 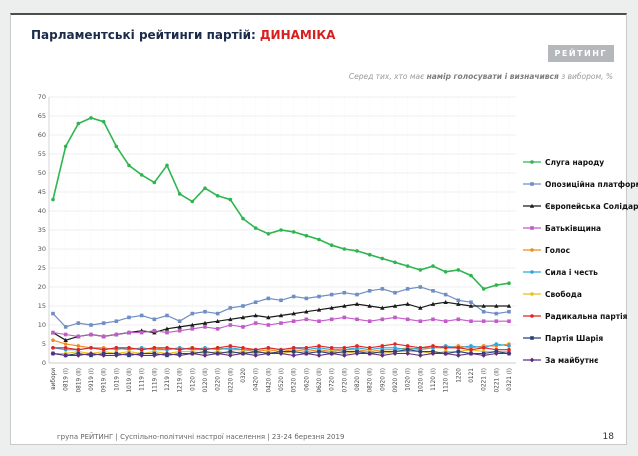 I want to click on svg-text: 1119 (I), so click(x=143, y=379).